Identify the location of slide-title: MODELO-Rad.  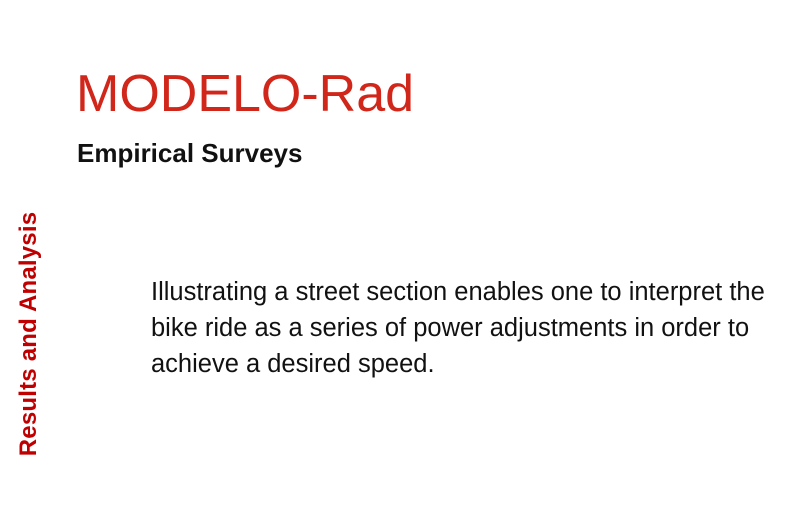
(245, 94).